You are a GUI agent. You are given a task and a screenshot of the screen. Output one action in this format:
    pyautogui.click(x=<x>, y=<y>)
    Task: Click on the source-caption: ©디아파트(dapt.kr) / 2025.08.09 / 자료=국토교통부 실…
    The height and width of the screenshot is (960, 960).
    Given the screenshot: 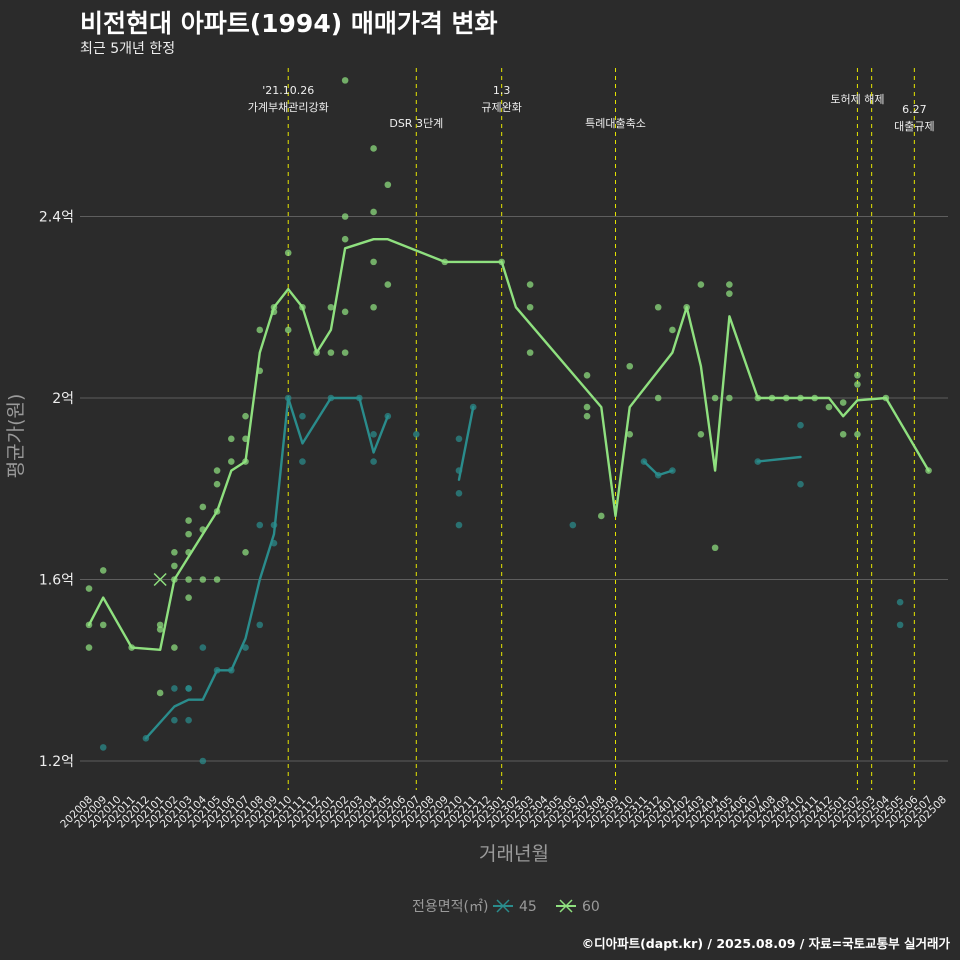 What is the action you would take?
    pyautogui.click(x=765, y=943)
    